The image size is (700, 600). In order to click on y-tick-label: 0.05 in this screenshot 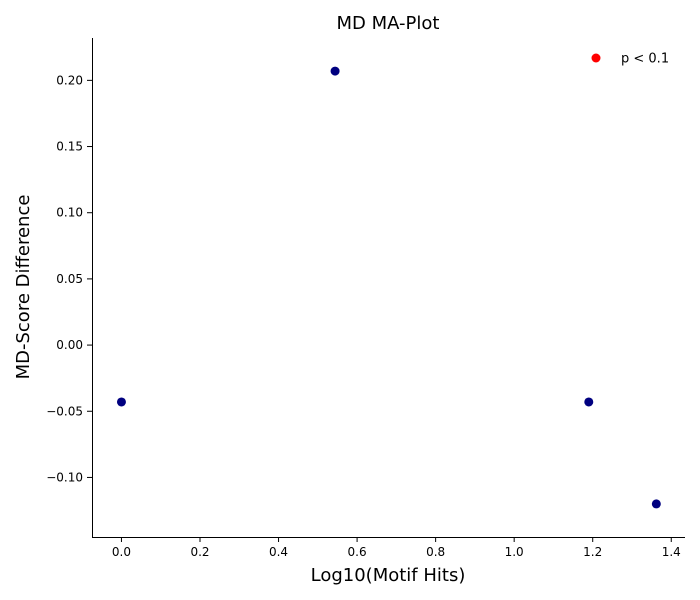, I will do `click(69, 279)`.